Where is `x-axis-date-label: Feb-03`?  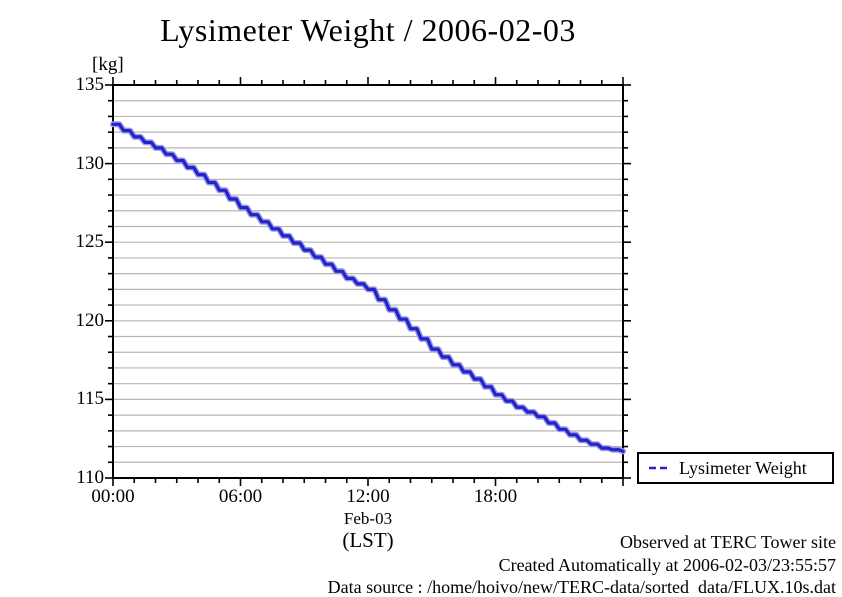
x-axis-date-label: Feb-03 is located at coordinates (368, 518).